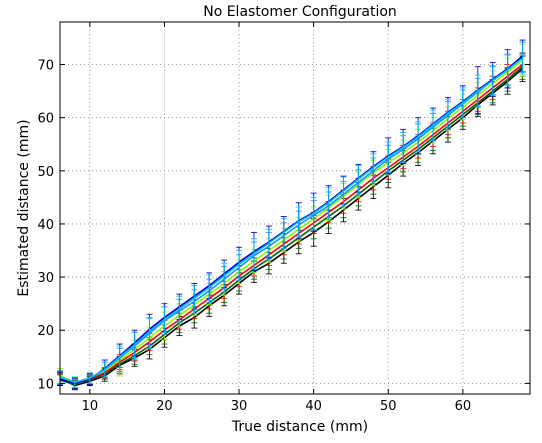 This screenshot has height=443, width=542. I want to click on y-tick-label: 30, so click(45, 278).